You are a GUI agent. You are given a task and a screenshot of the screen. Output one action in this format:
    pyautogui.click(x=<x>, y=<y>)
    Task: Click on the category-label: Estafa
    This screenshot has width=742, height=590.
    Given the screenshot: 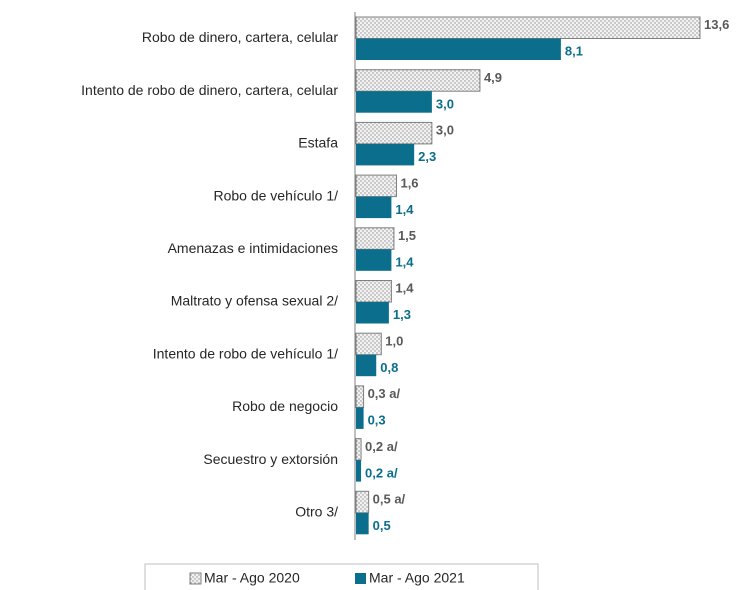 What is the action you would take?
    pyautogui.click(x=318, y=143)
    